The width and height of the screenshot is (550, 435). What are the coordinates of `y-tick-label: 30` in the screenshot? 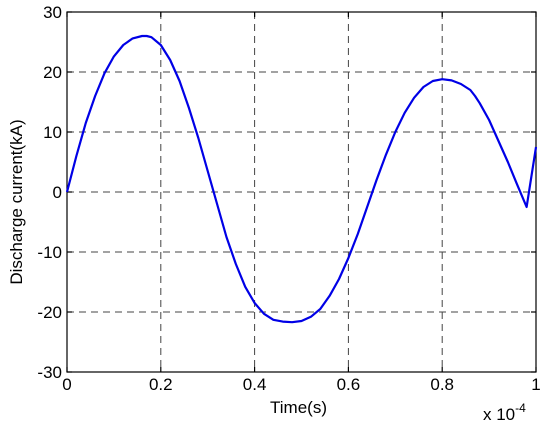 It's located at (52, 12).